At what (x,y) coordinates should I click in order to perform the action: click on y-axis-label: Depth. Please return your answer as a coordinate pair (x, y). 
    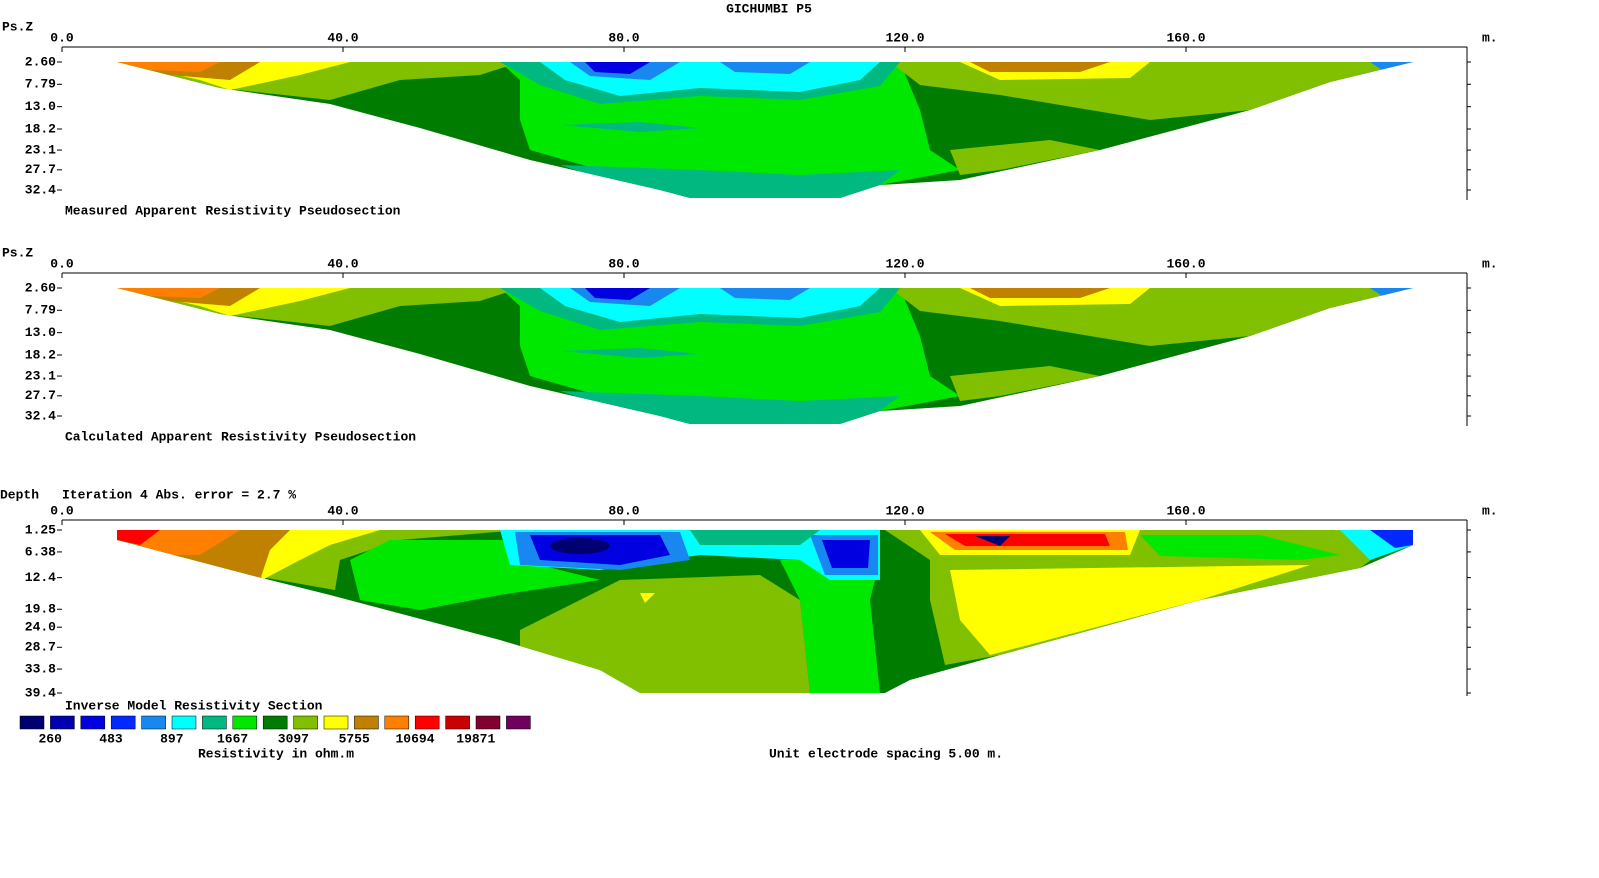
    Looking at the image, I should click on (19, 494).